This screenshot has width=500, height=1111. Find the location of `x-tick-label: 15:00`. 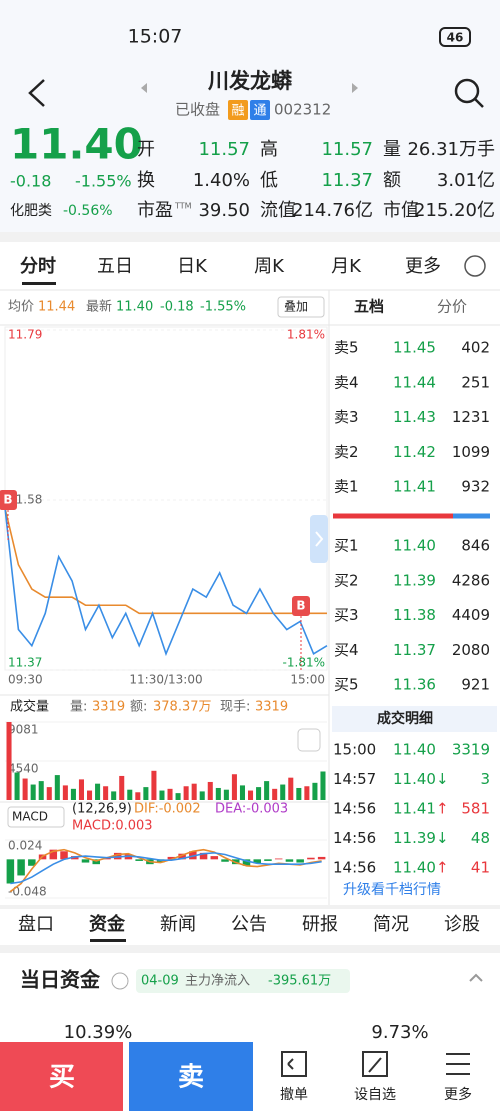

x-tick-label: 15:00 is located at coordinates (307, 680).